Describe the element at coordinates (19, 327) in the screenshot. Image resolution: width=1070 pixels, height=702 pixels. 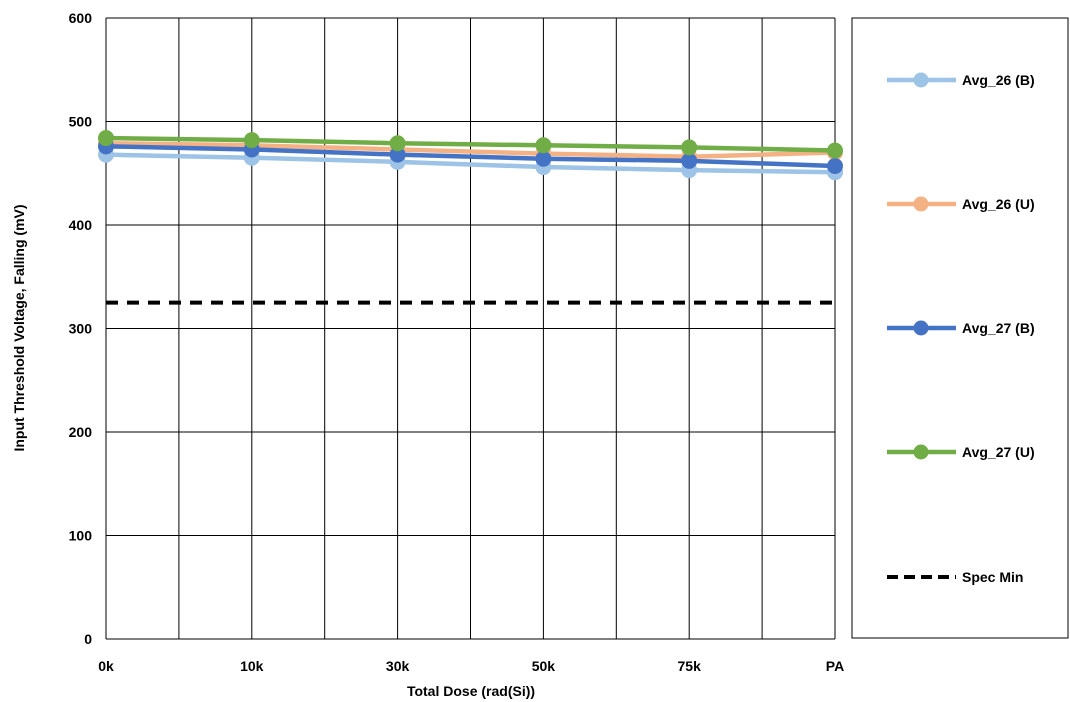
I see `y-axis-title: Input Threshold Voltage, Falling (mV)` at that location.